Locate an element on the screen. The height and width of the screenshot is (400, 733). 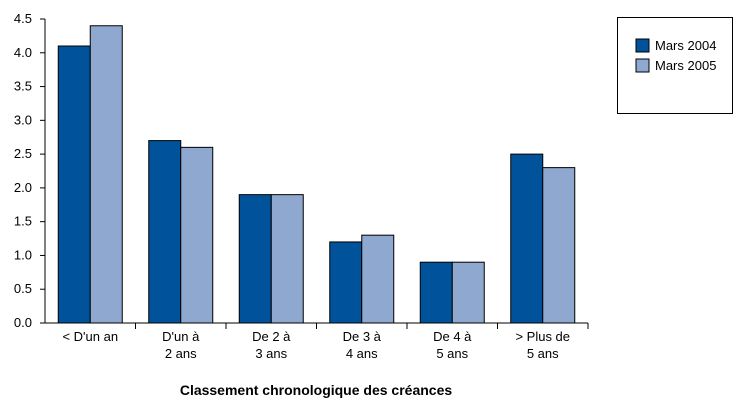
y-tick-label: 3.0 is located at coordinates (23, 119).